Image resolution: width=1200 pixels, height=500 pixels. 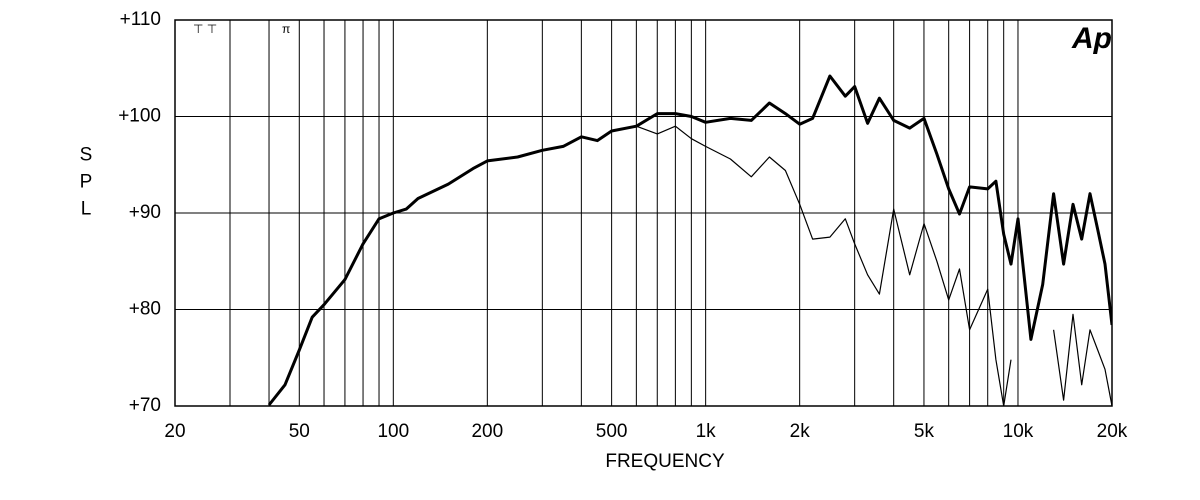 What do you see at coordinates (487, 431) in the screenshot?
I see `x-tick-label: 200` at bounding box center [487, 431].